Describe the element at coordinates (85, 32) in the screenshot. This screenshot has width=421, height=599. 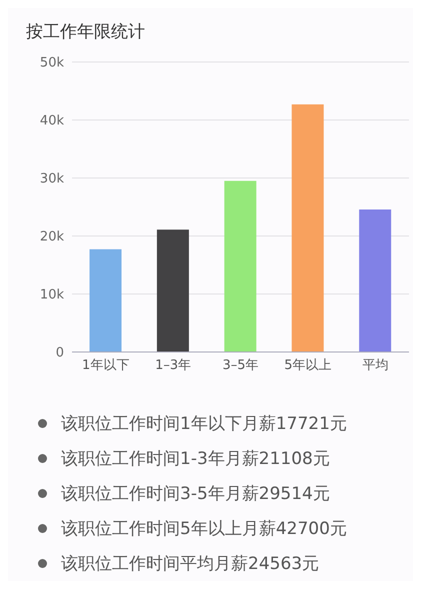
I see `chart-title: 按工作年限统计` at that location.